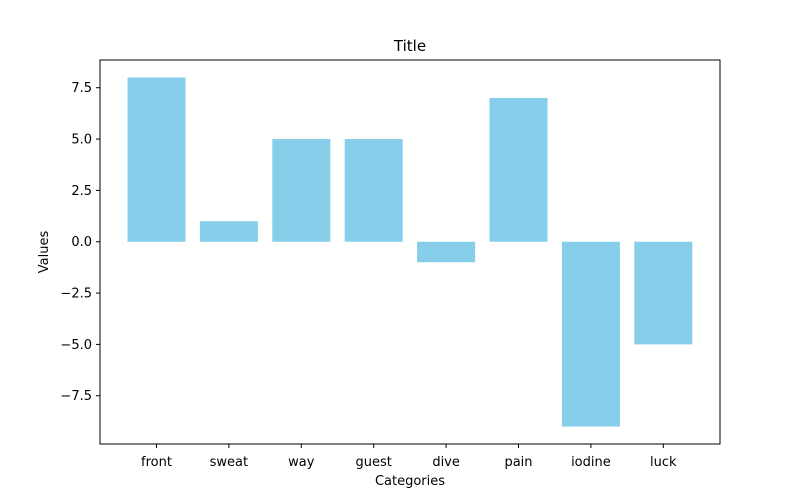 This screenshot has height=500, width=800. What do you see at coordinates (44, 252) in the screenshot?
I see `y-axis-label: Values` at bounding box center [44, 252].